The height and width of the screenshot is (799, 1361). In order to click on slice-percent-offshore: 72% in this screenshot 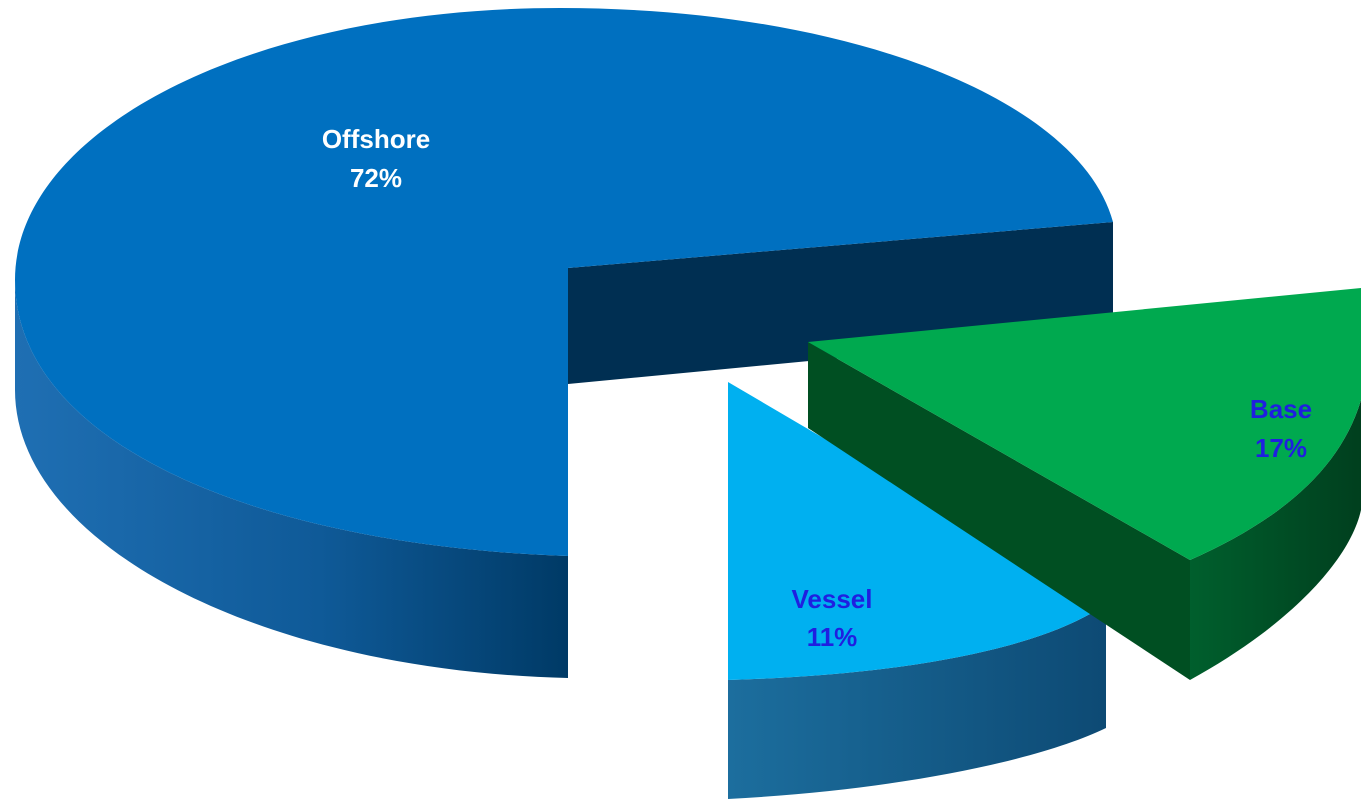, I will do `click(376, 178)`.